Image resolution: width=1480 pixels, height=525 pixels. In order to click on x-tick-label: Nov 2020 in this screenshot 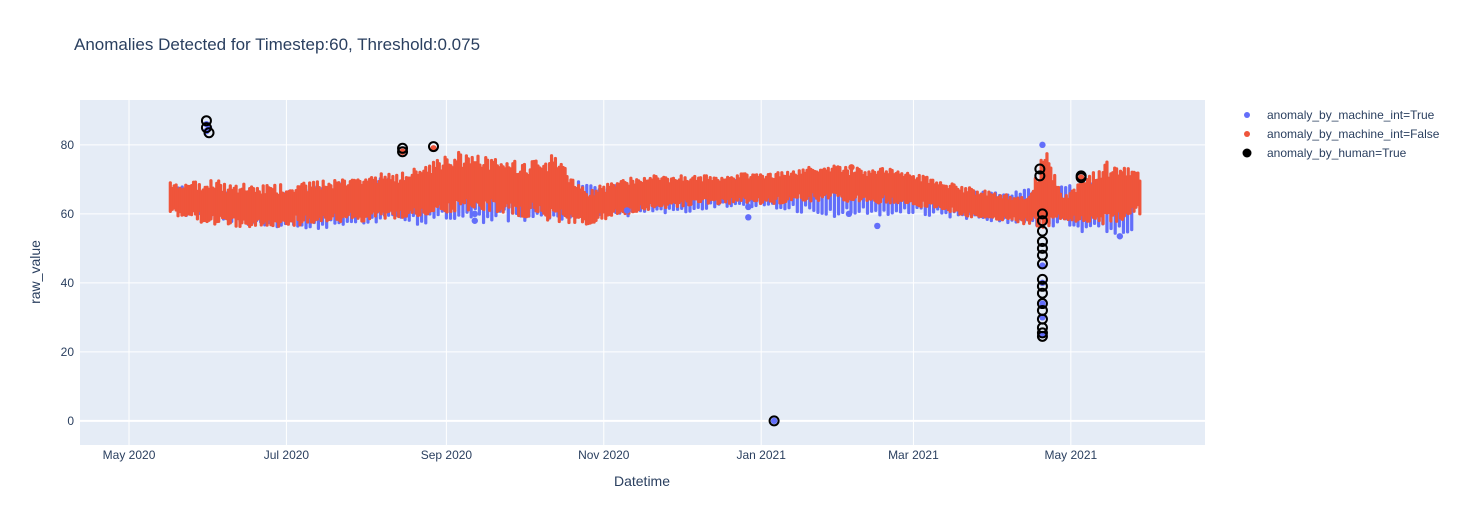, I will do `click(604, 455)`.